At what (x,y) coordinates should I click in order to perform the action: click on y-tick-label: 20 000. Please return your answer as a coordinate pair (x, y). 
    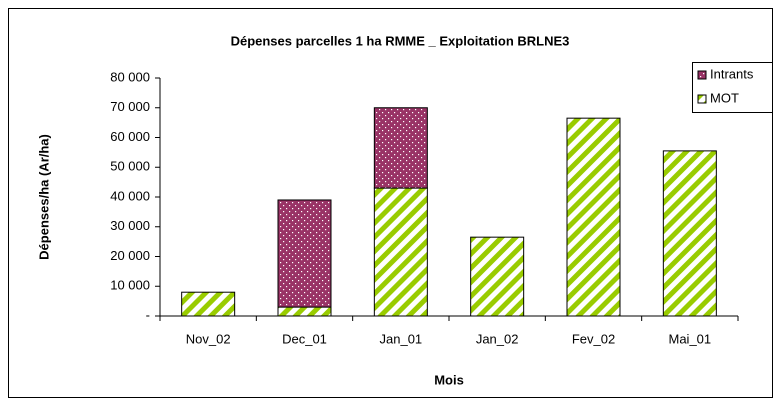
    Looking at the image, I should click on (130, 255).